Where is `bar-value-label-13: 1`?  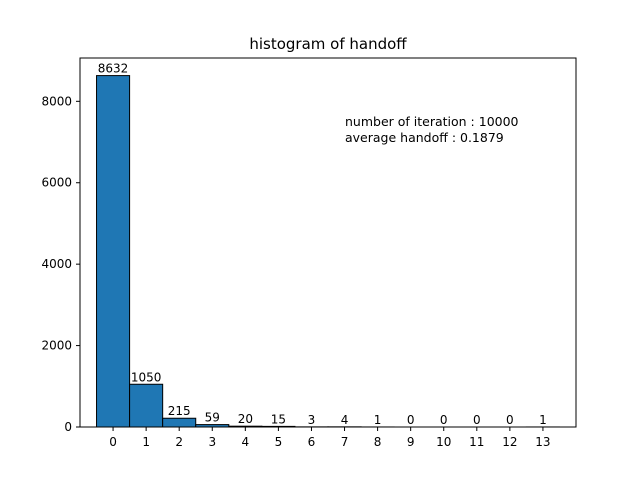
bar-value-label-13: 1 is located at coordinates (543, 420).